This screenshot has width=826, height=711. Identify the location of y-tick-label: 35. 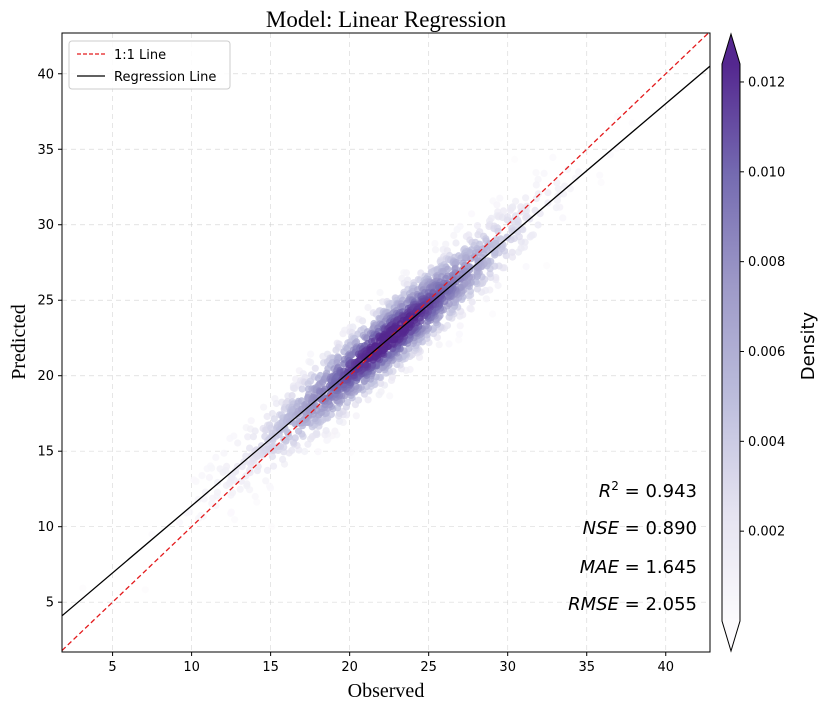
(45, 150).